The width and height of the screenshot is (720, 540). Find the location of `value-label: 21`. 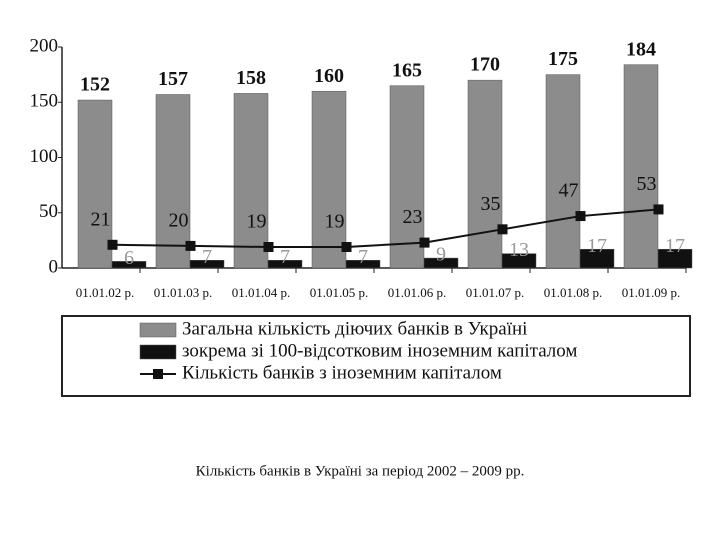

value-label: 21 is located at coordinates (101, 219).